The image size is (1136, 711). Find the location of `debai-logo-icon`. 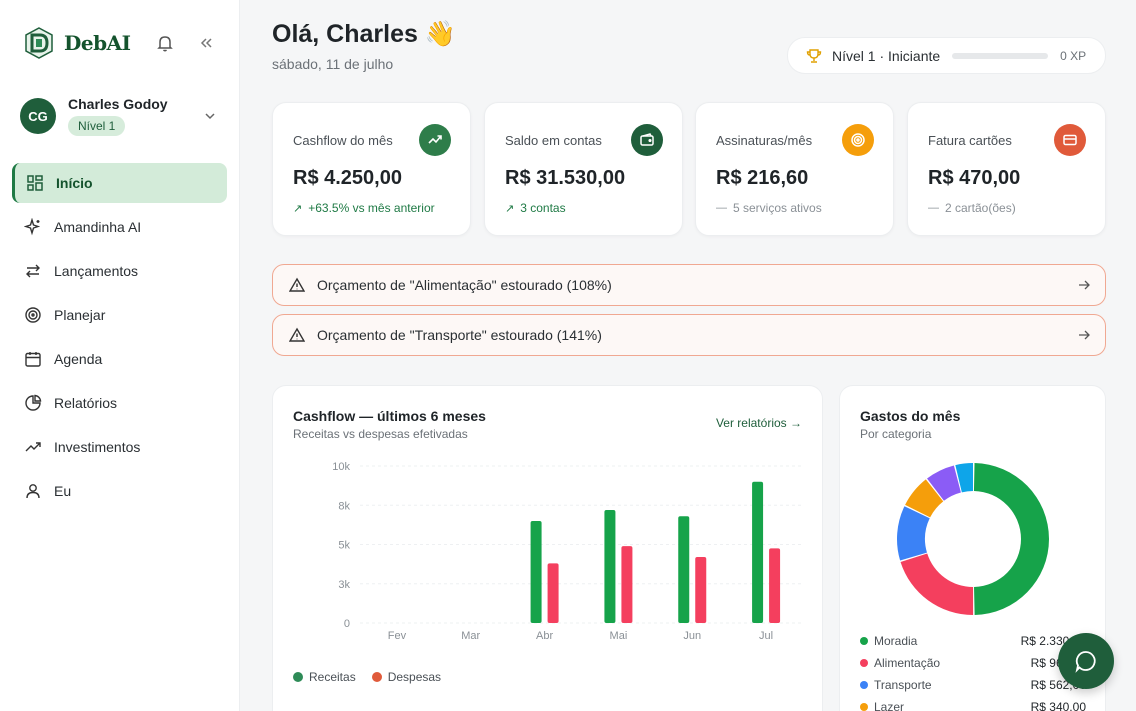

debai-logo-icon is located at coordinates (39, 43).